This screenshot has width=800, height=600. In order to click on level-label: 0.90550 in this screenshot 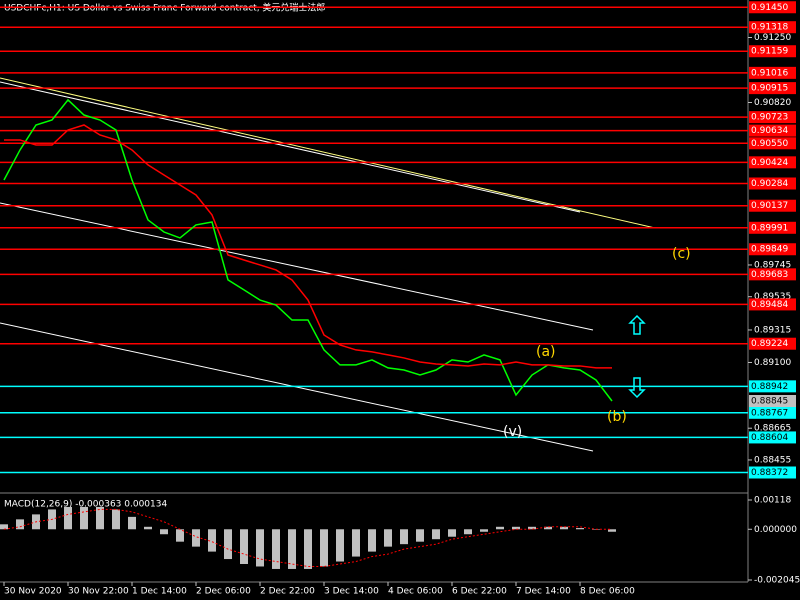, I will do `click(769, 144)`.